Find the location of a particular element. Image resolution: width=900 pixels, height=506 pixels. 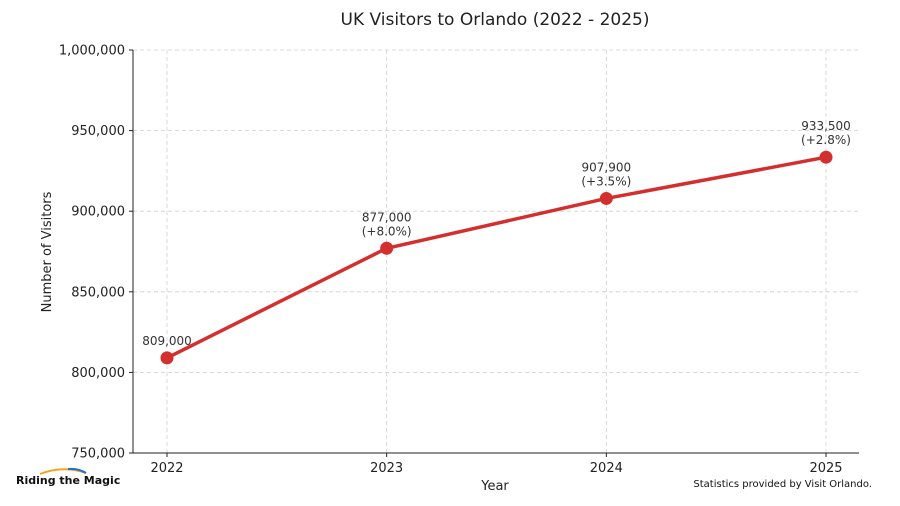

chart-title: UK Visitors to Orlando (2022 - 2025) is located at coordinates (495, 20).